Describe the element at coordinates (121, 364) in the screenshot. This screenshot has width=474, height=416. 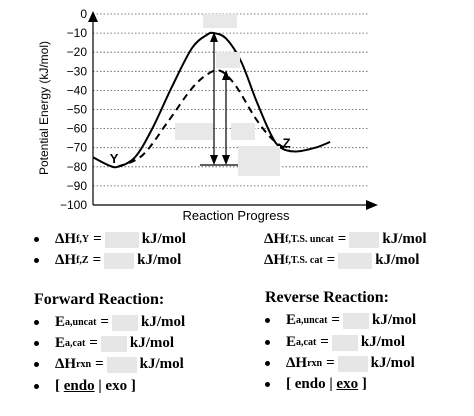
I see `blank-fwd-dHrxn` at that location.